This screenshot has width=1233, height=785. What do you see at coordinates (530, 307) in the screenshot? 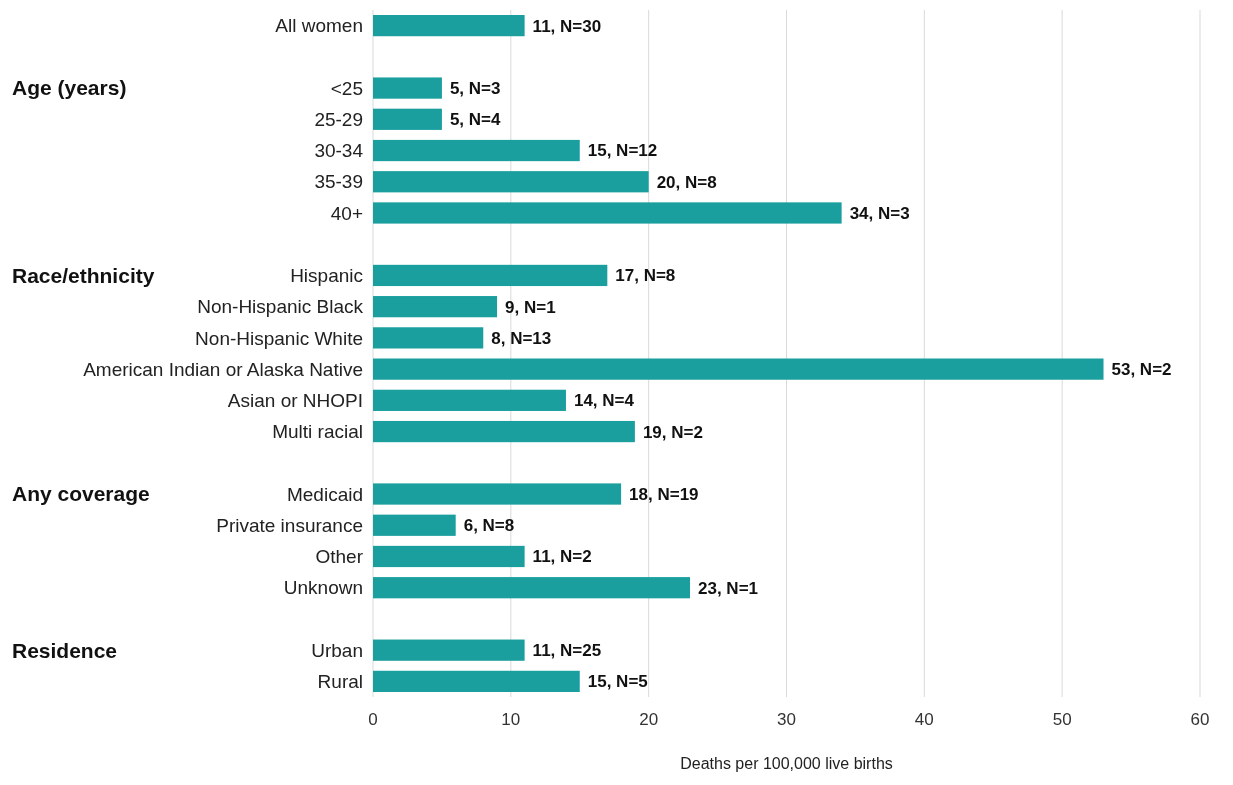
I see `data-label: 9, N=1` at bounding box center [530, 307].